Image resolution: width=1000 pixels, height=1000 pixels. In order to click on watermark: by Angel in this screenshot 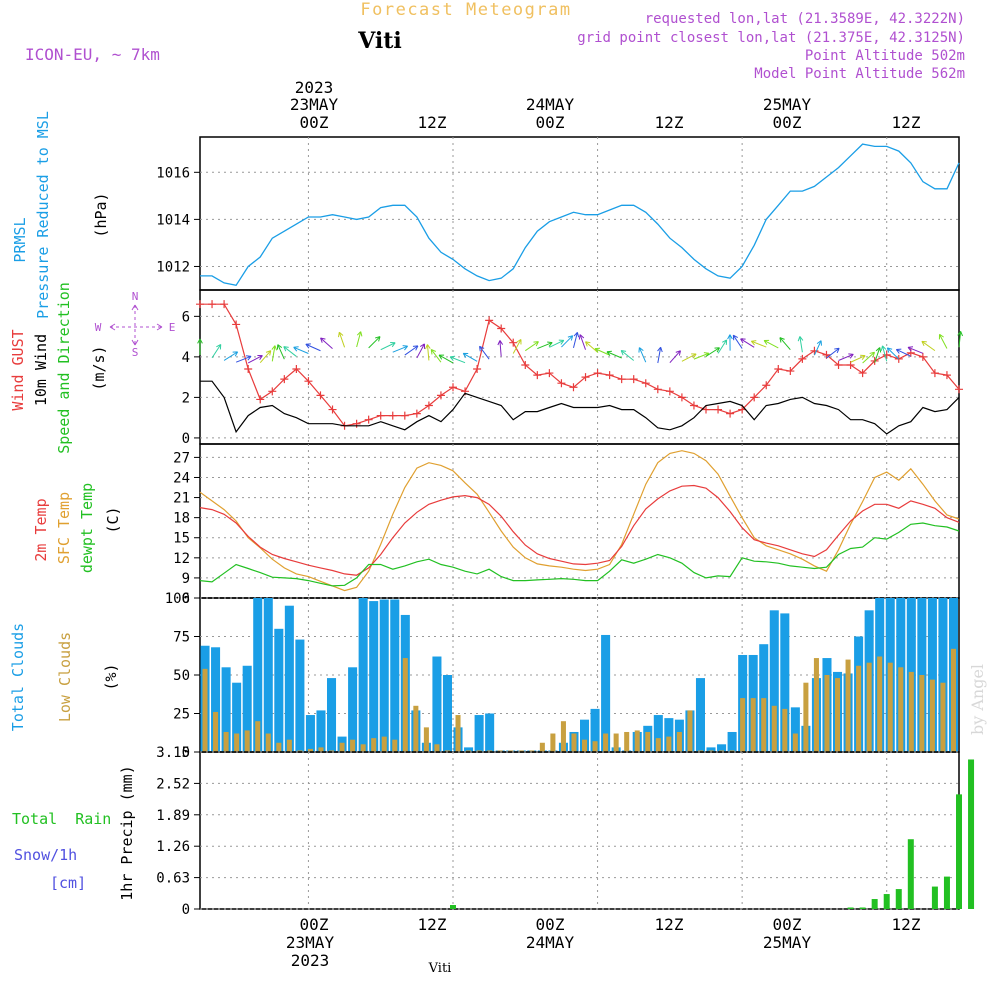, I will do `click(977, 699)`.